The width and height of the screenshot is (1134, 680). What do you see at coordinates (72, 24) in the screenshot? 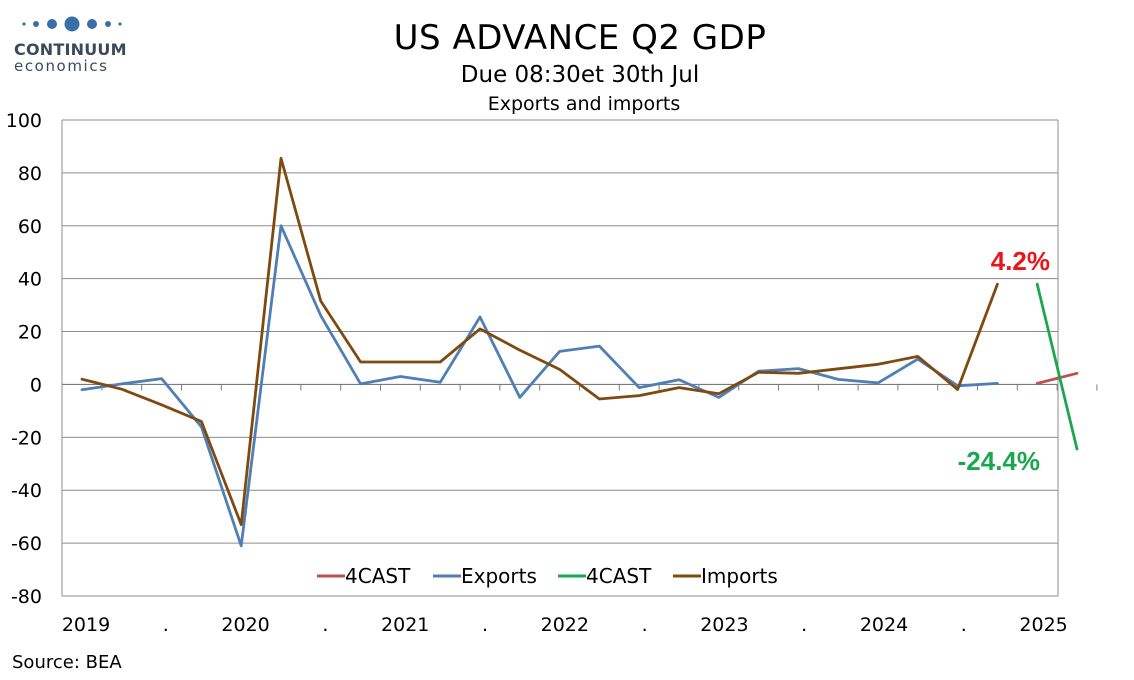
I see `logo-dots-icon` at bounding box center [72, 24].